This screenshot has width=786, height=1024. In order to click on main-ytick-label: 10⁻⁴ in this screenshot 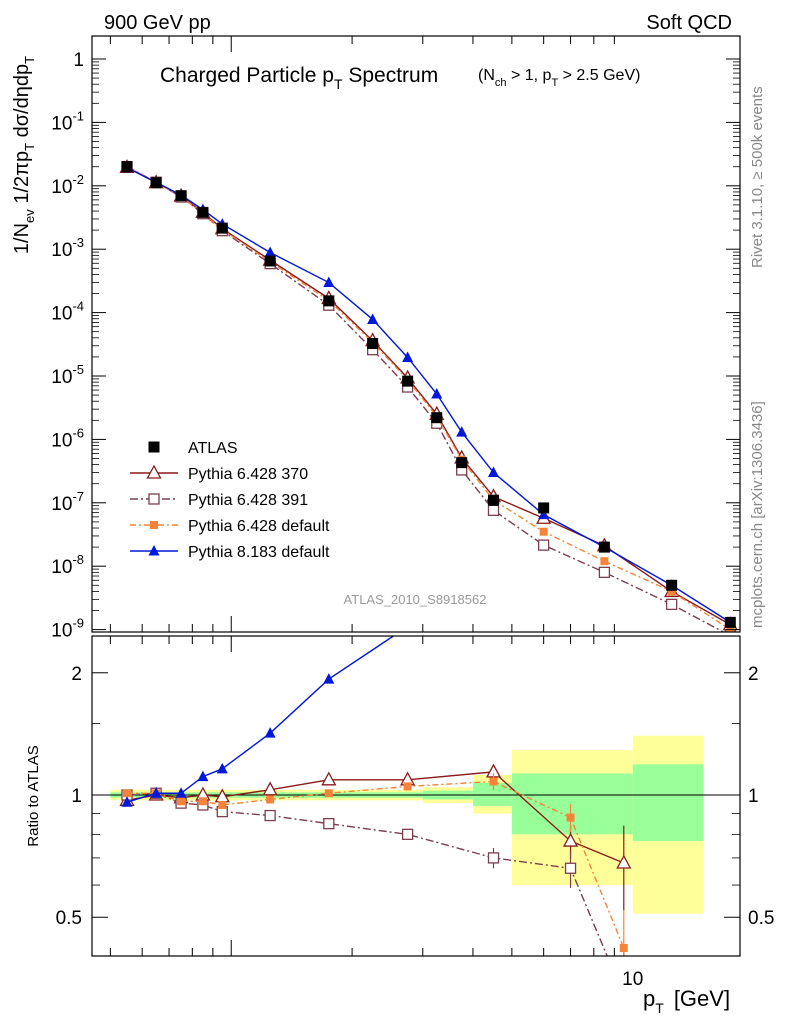, I will do `click(67, 312)`.